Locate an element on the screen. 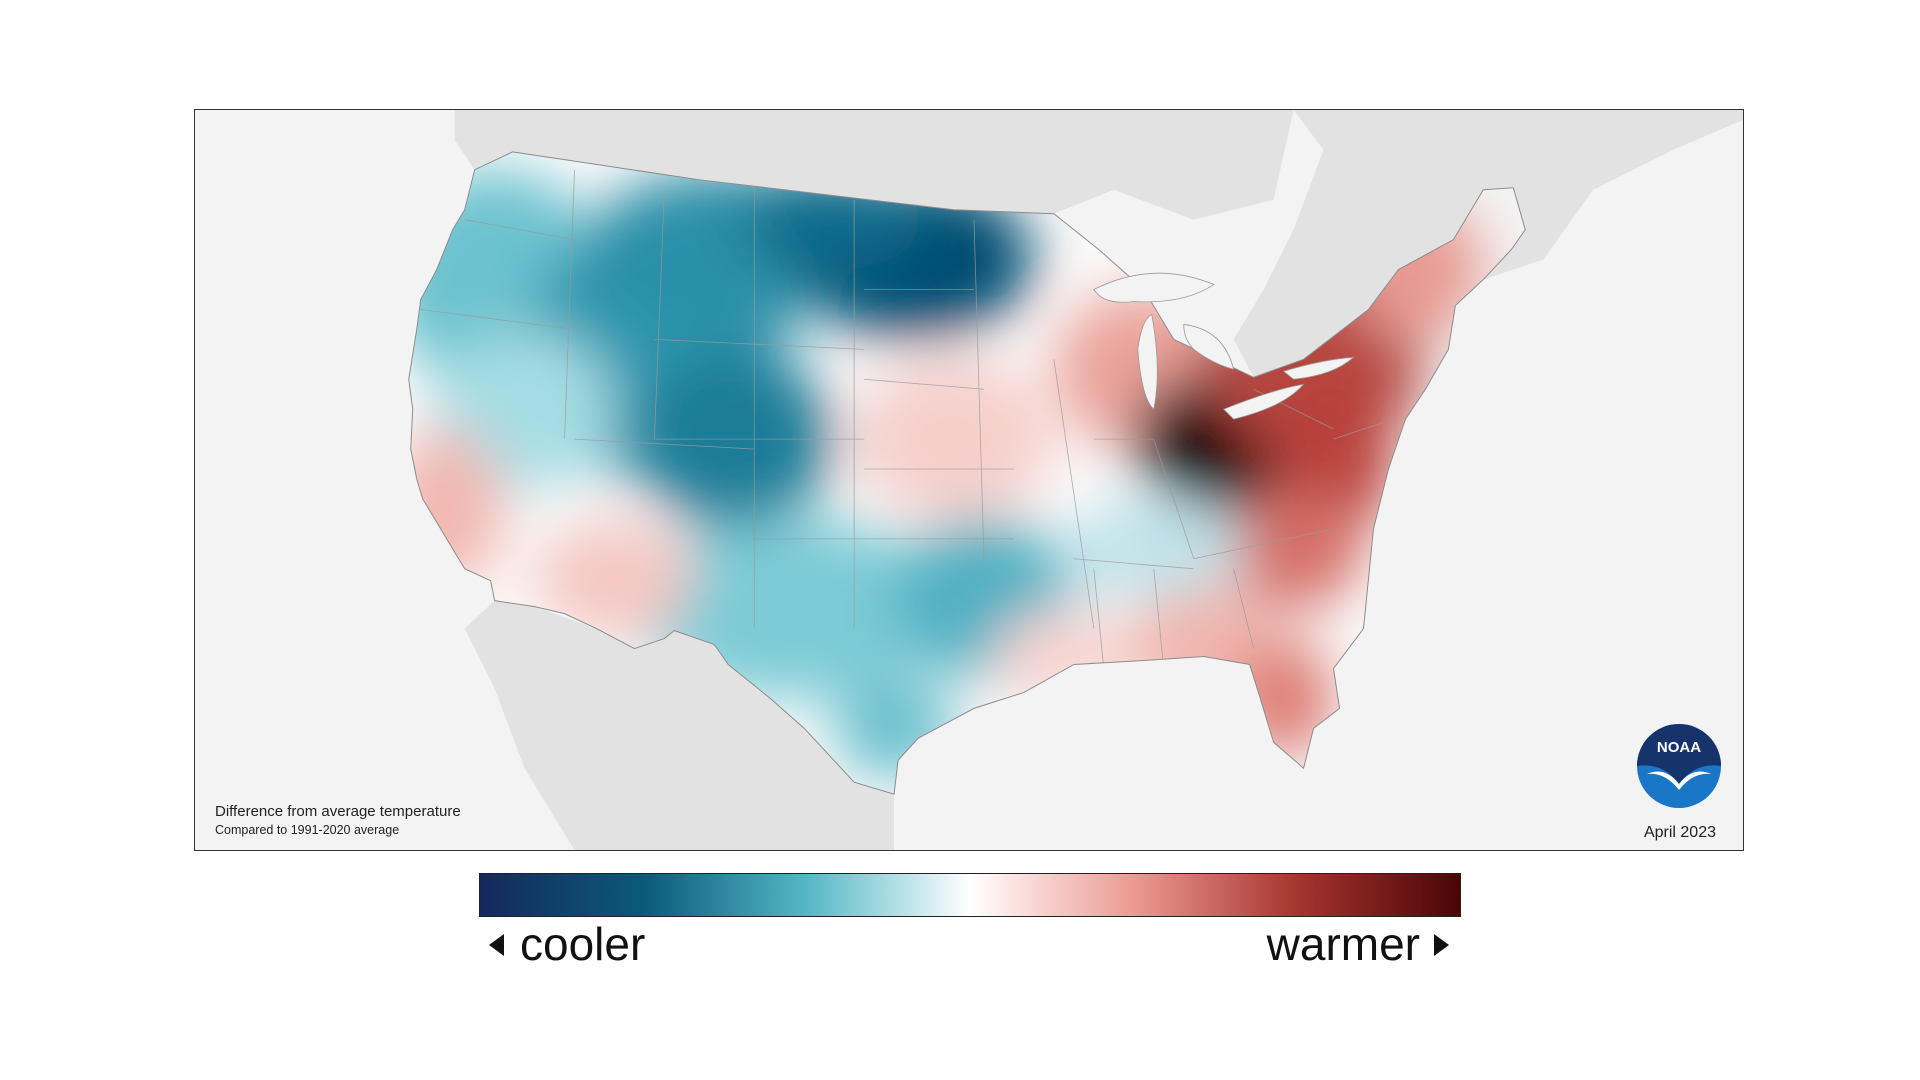 The image size is (1920, 1080). legend-cooler-label: cooler is located at coordinates (583, 944).